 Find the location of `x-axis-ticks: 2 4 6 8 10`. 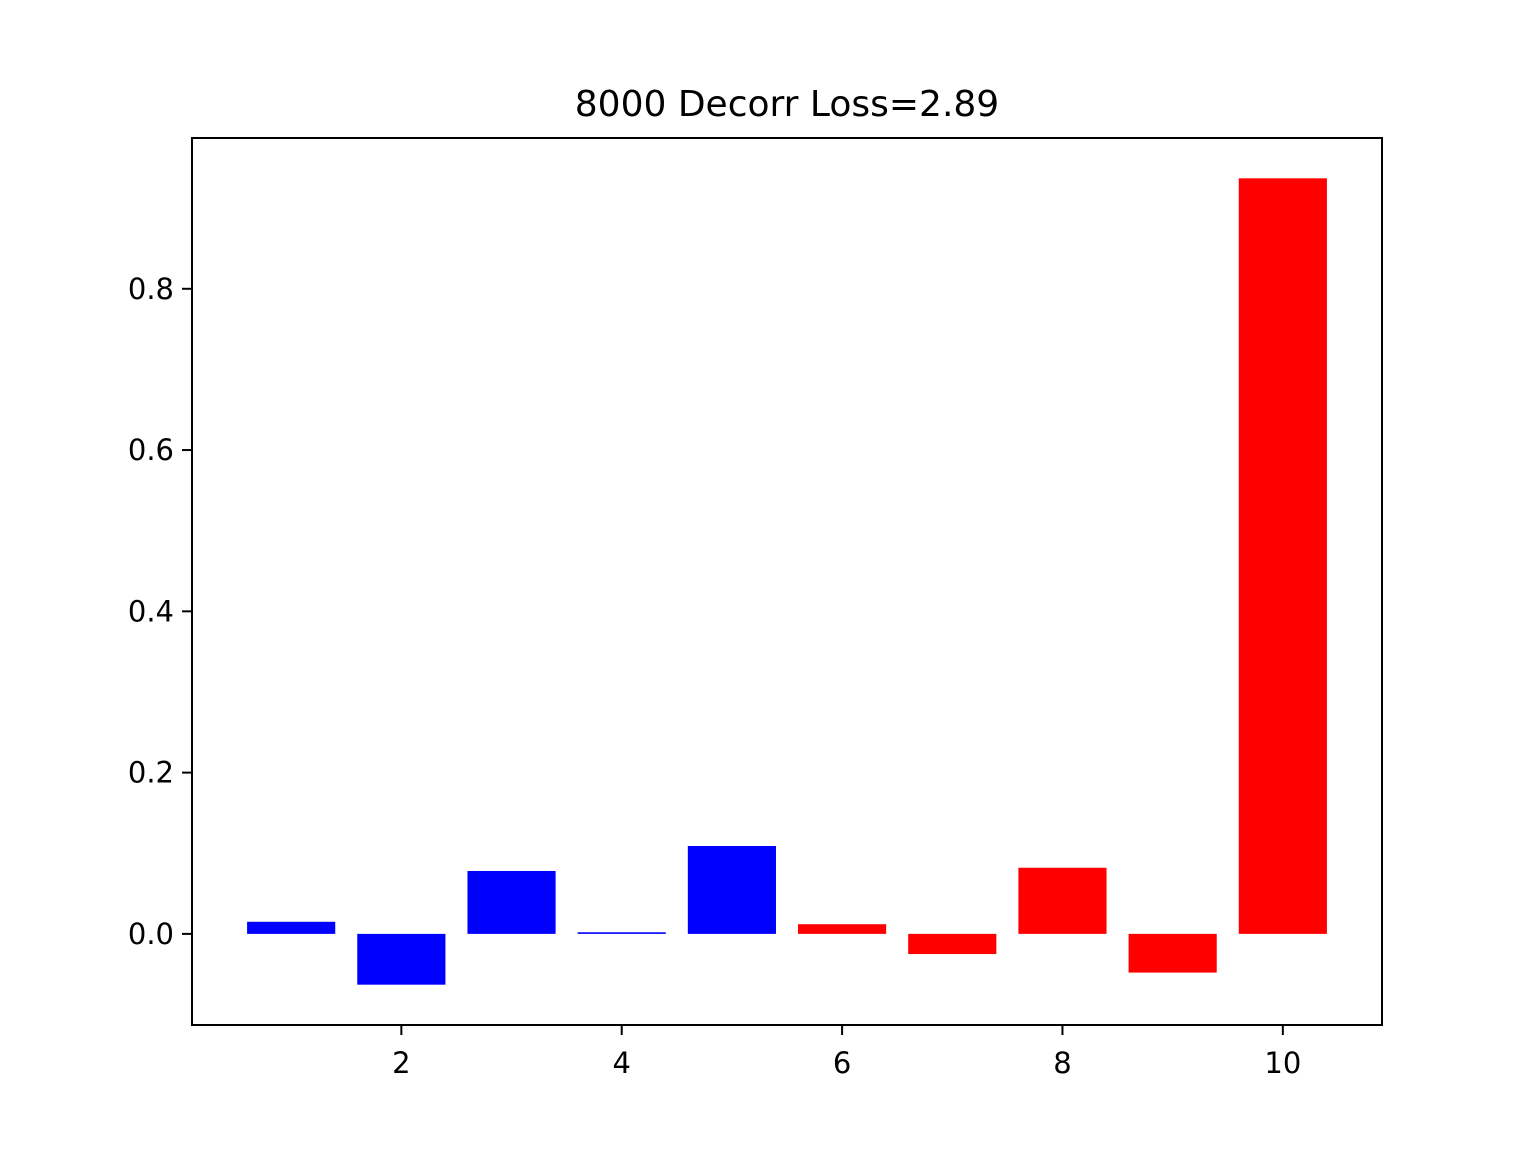

x-axis-ticks: 2 4 6 8 10 is located at coordinates (846, 1052).